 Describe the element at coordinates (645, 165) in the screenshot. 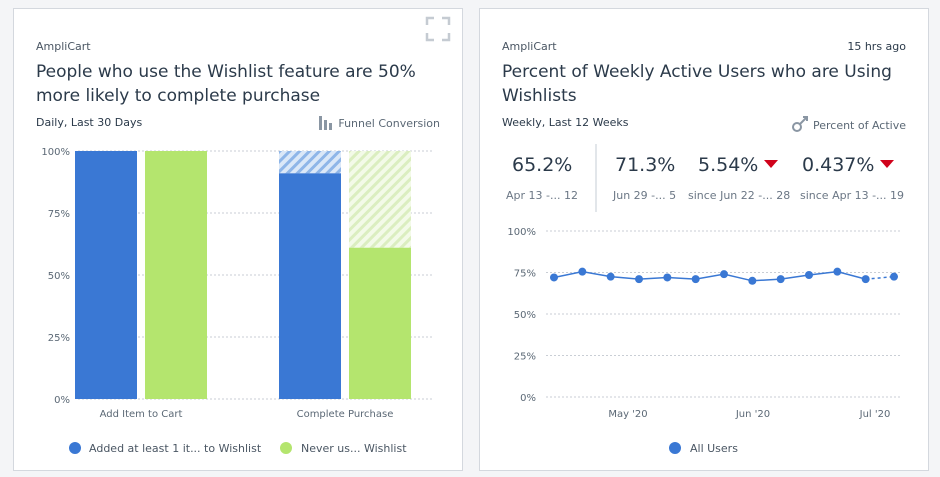

I see `kpi-value: 71.3%` at that location.